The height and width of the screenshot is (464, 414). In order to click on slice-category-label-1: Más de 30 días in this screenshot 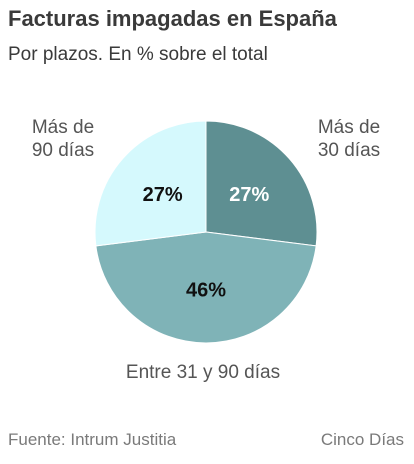, I will do `click(349, 139)`.